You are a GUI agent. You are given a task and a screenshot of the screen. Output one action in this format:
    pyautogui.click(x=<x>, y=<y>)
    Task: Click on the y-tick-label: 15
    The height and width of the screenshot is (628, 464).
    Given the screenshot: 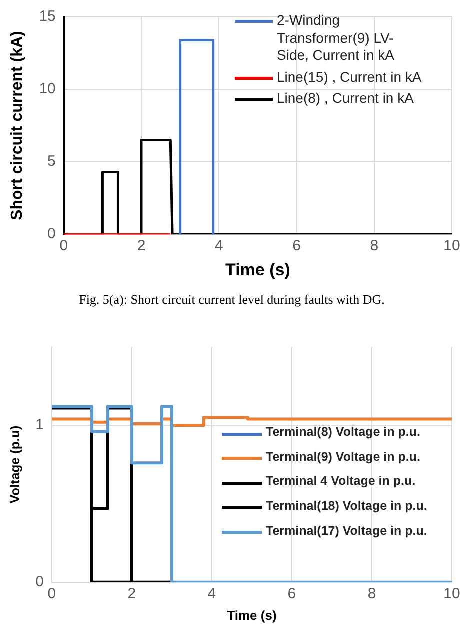 What is the action you would take?
    pyautogui.click(x=47, y=17)
    